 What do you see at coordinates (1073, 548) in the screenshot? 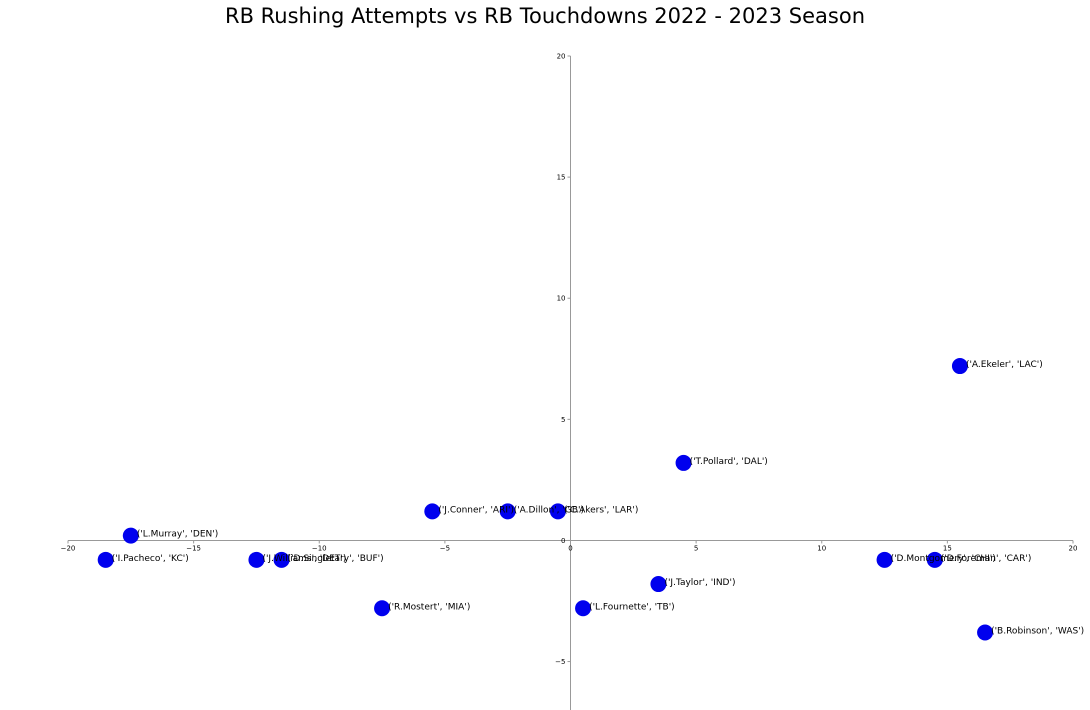
I see `x-tick-label: 20` at bounding box center [1073, 548].